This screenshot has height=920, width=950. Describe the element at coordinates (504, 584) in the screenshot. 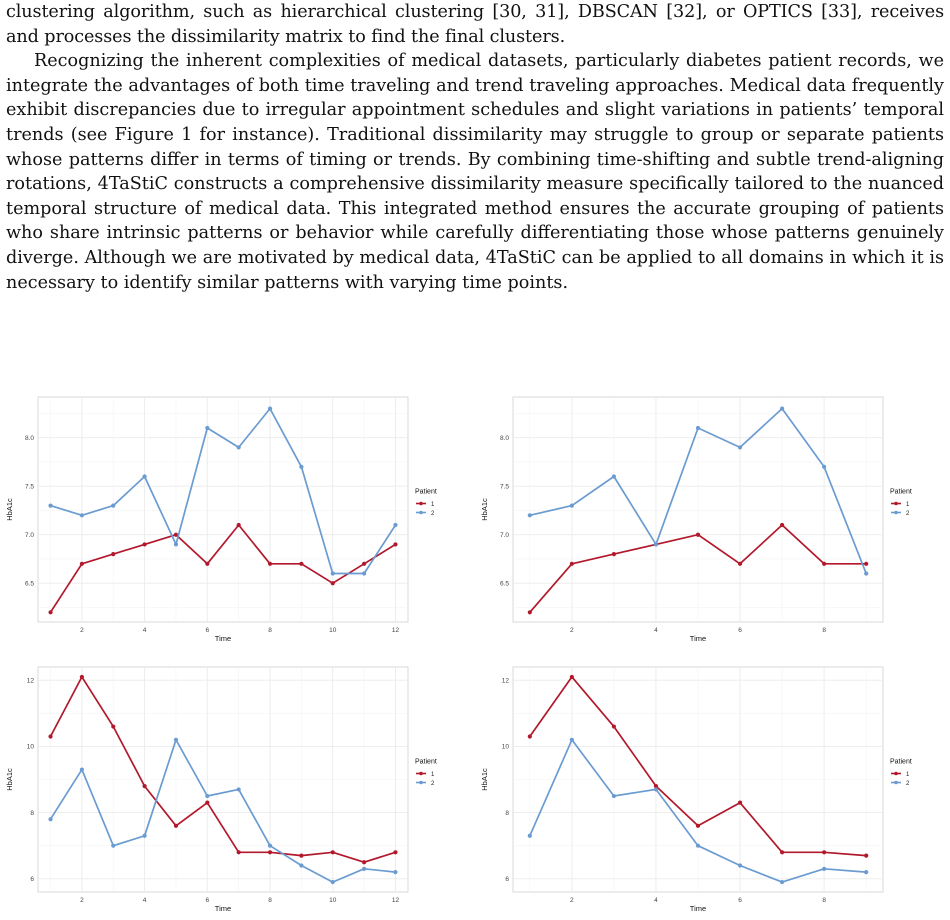

I see `y-tick-label: 6.5` at that location.